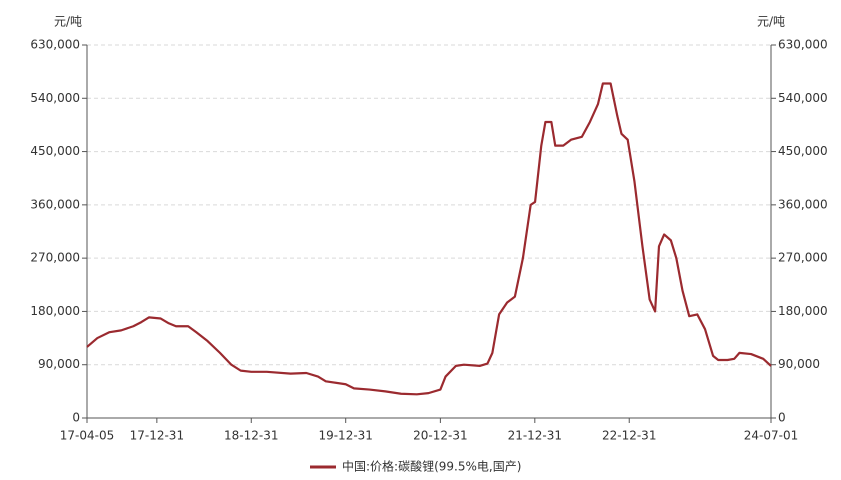  What do you see at coordinates (87, 436) in the screenshot?
I see `x-tick-label: 17-04-05` at bounding box center [87, 436].